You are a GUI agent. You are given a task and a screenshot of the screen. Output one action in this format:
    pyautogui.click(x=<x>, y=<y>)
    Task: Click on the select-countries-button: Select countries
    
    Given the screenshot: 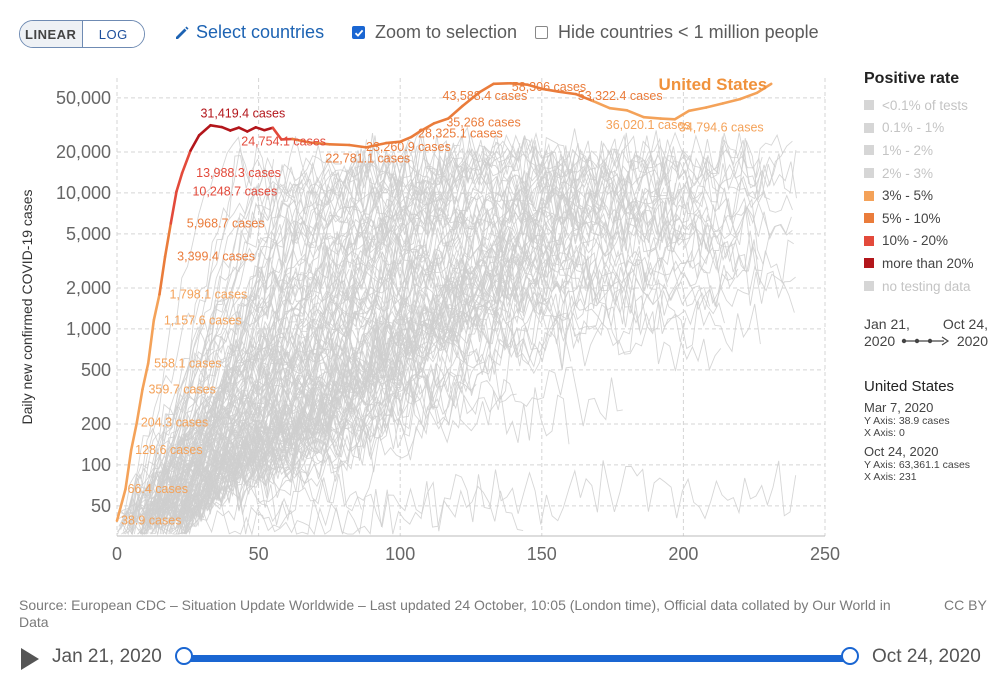 What is the action you would take?
    pyautogui.click(x=249, y=32)
    